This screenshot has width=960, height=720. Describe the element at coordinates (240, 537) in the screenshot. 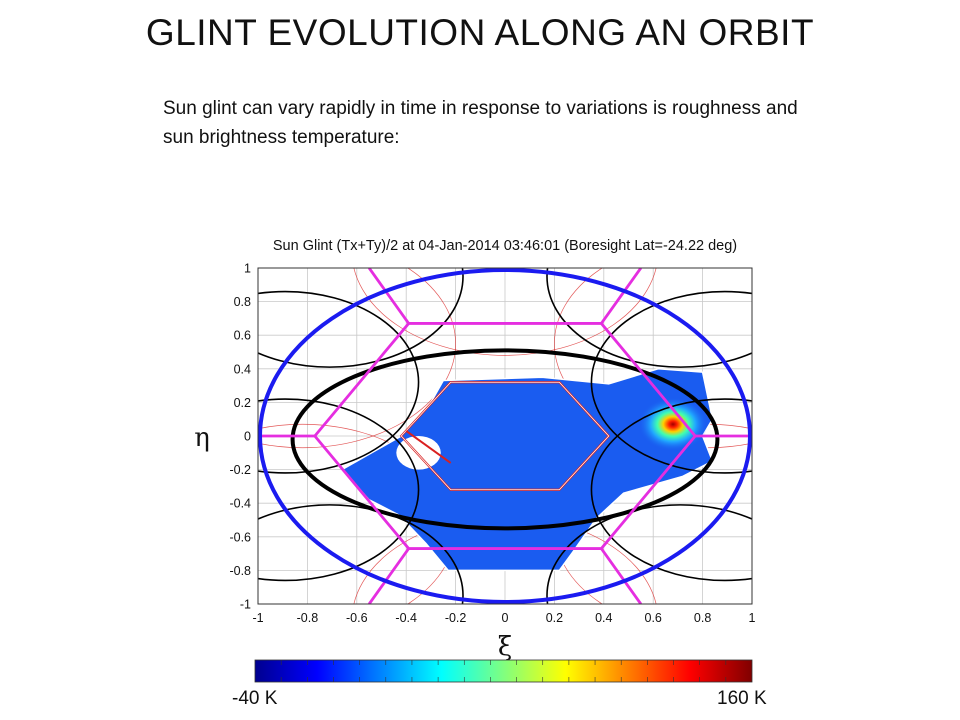

I see `y-tick-label: -0.6` at that location.